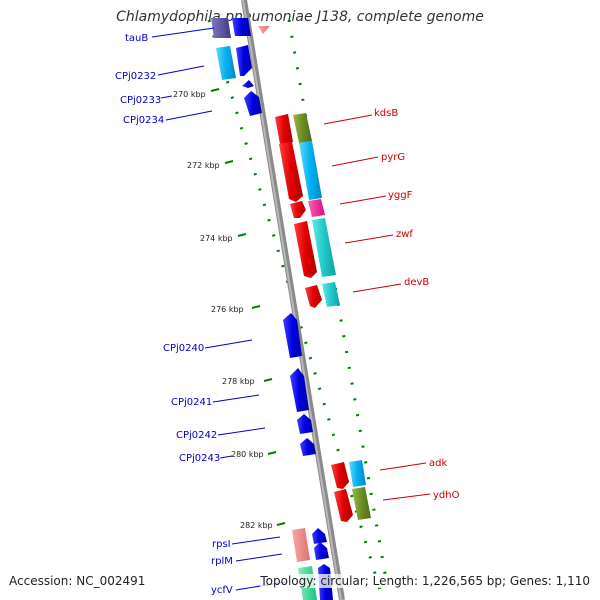  I want to click on tick-label: 270 kbp, so click(189, 94).